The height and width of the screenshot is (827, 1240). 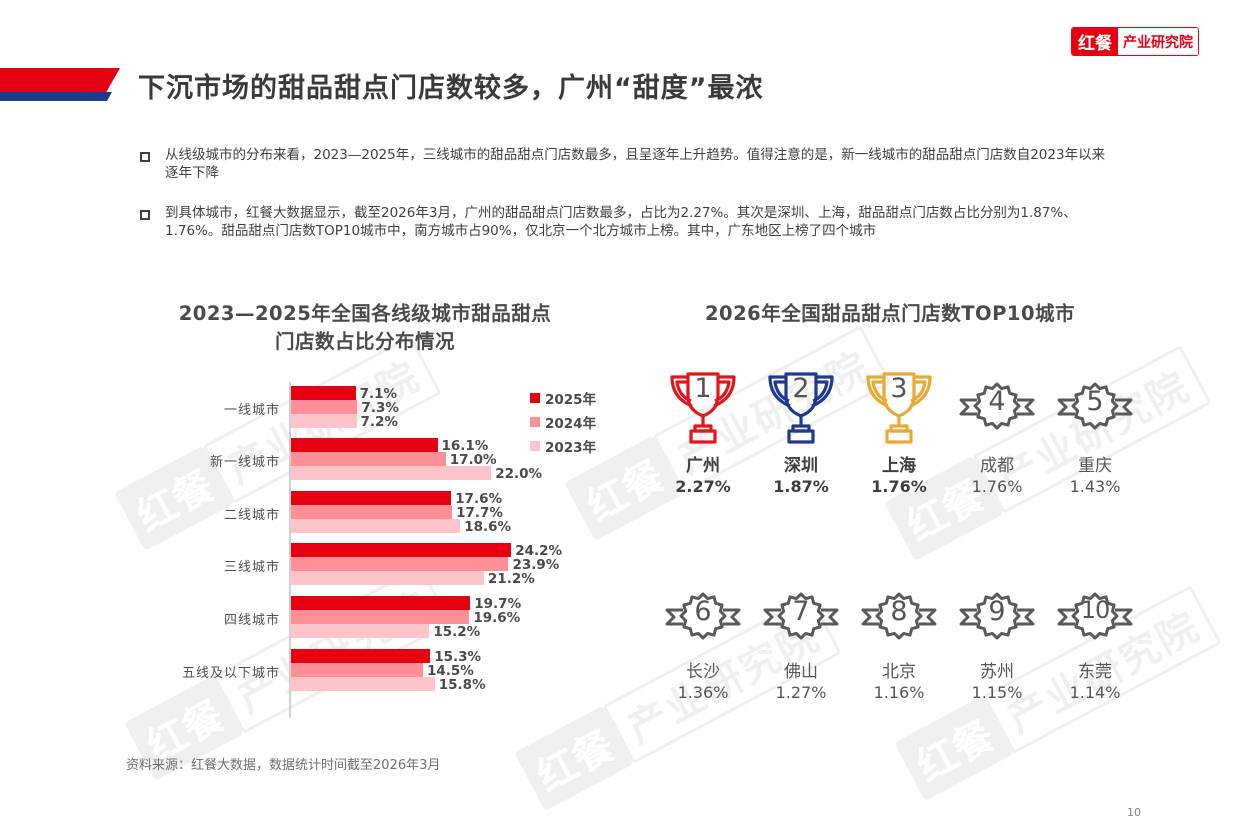 What do you see at coordinates (899, 388) in the screenshot?
I see `rank-number: 3` at bounding box center [899, 388].